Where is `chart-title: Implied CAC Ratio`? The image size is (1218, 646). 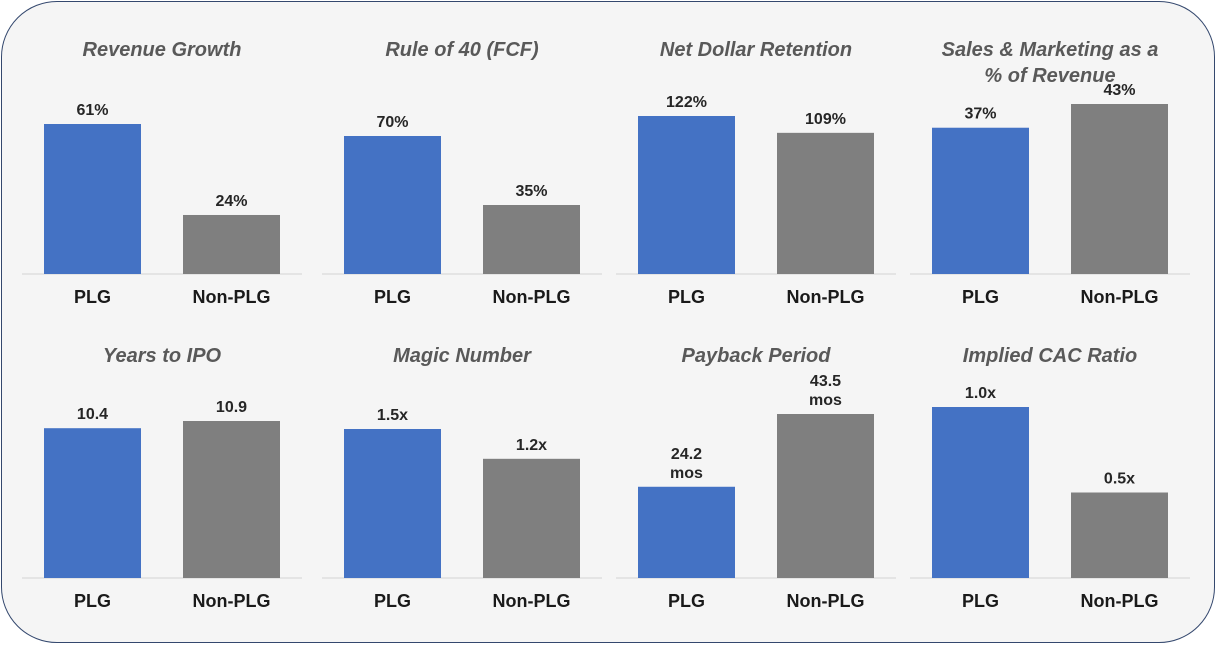
chart-title: Implied CAC Ratio is located at coordinates (1050, 356).